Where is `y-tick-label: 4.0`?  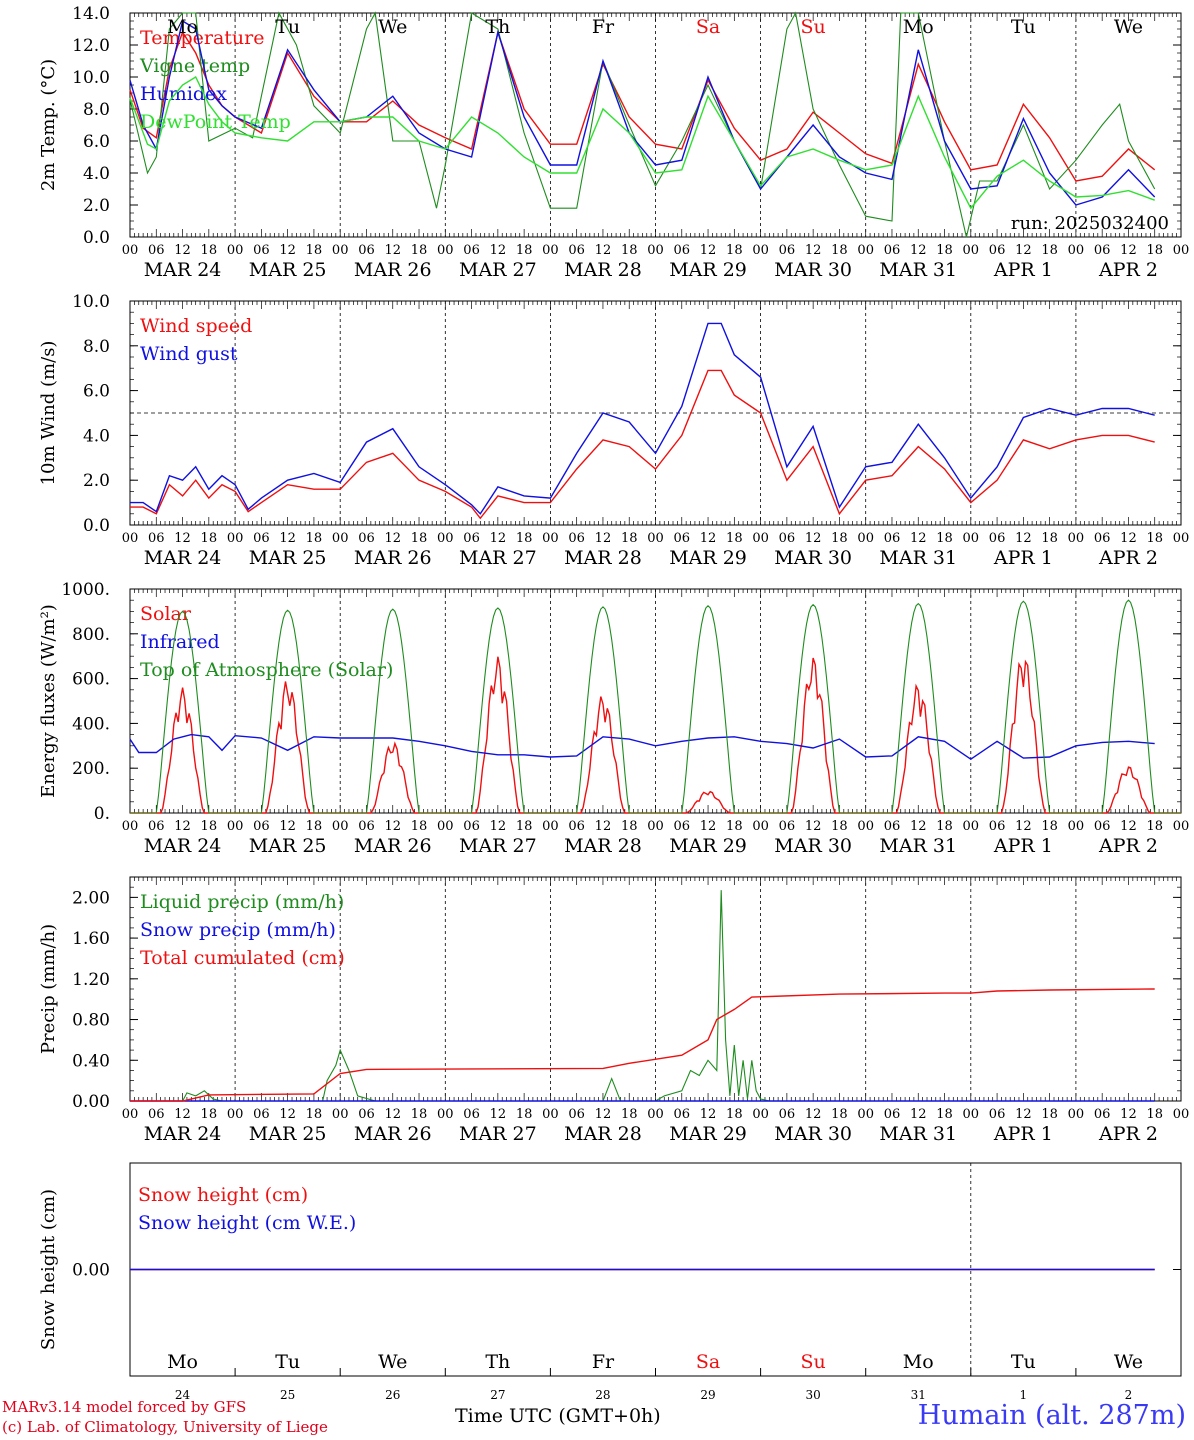
y-tick-label: 4.0 is located at coordinates (96, 436).